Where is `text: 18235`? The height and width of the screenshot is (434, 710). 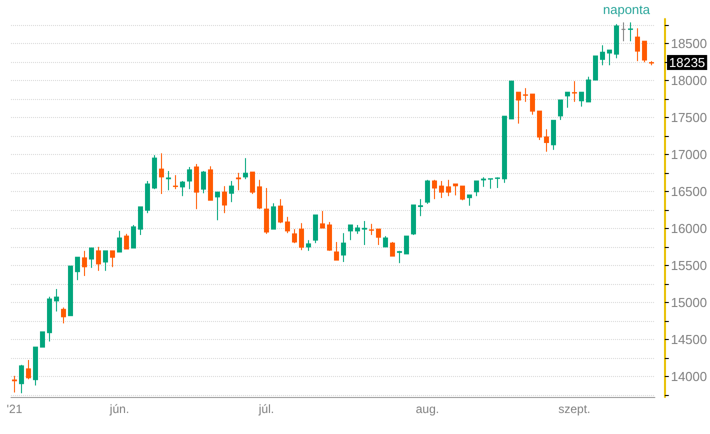
text: 18235 is located at coordinates (687, 62).